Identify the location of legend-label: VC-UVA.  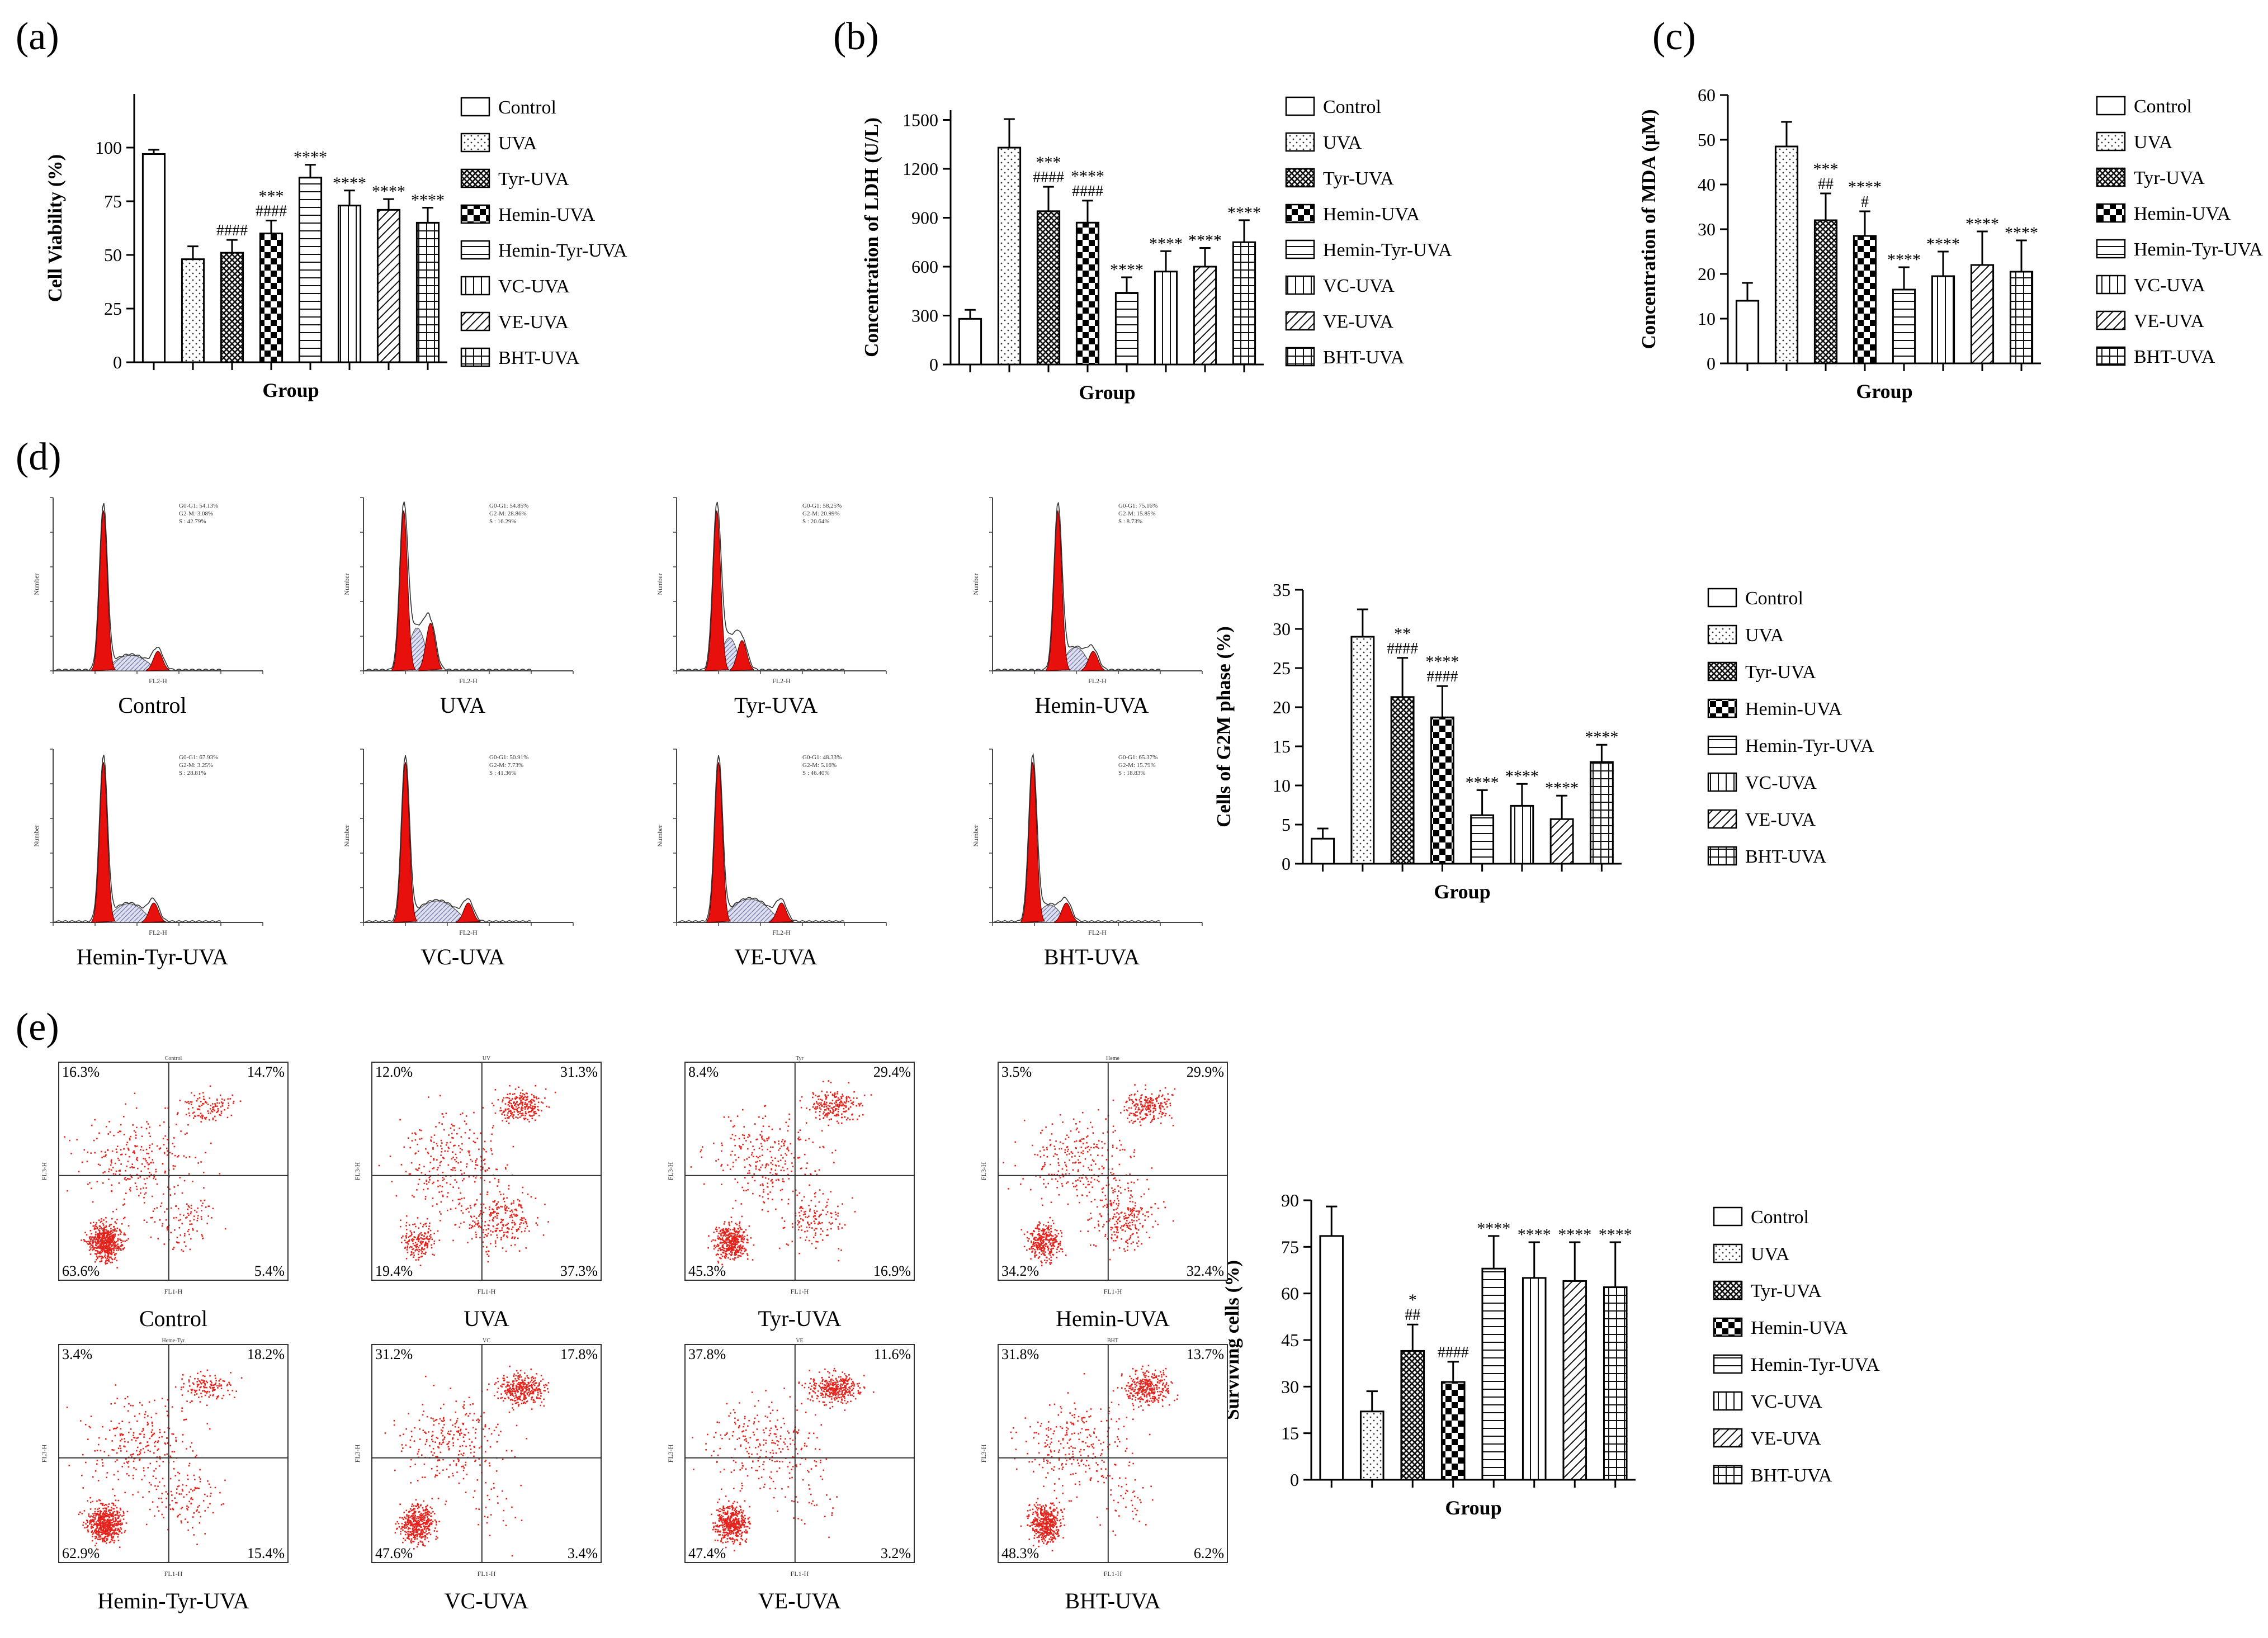
(1781, 783).